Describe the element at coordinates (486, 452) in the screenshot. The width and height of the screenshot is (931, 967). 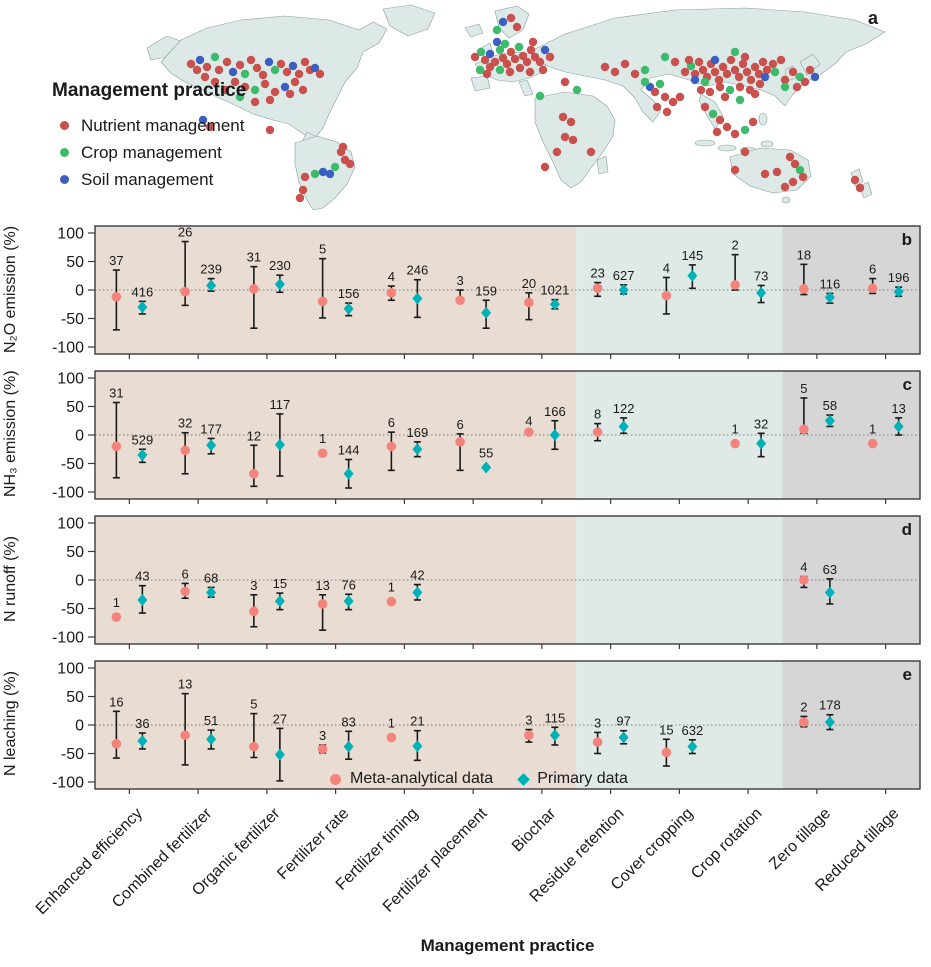
I see `chart-text: 55` at that location.